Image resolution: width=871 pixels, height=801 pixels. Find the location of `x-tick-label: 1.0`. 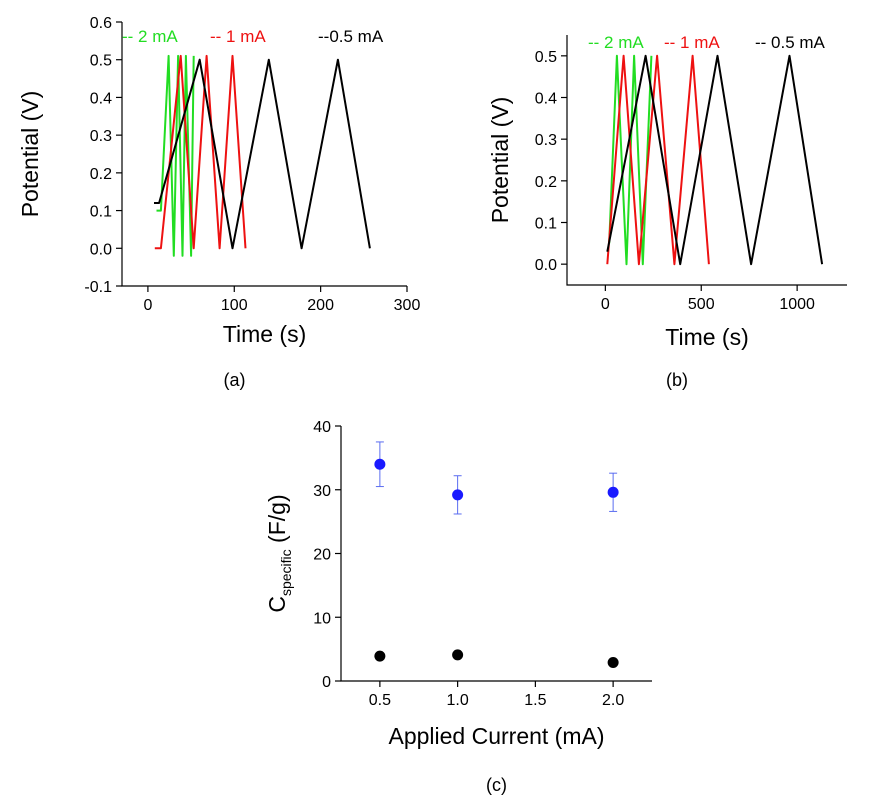

x-tick-label: 1.0 is located at coordinates (458, 700).